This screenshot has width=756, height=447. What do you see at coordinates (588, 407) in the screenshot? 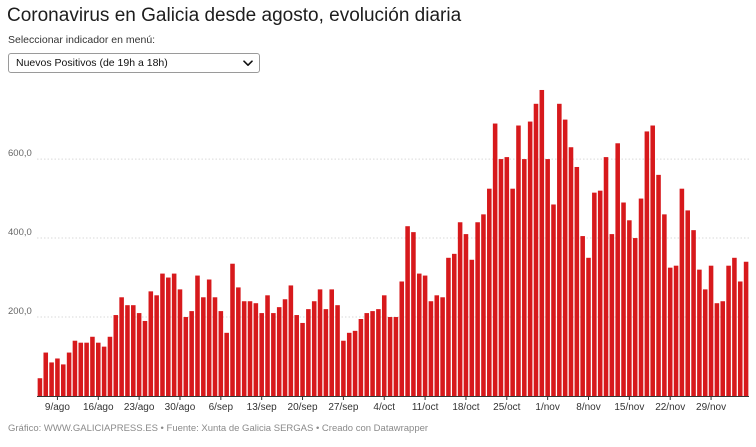
I see `x-tick-label: 8/nov` at bounding box center [588, 407].